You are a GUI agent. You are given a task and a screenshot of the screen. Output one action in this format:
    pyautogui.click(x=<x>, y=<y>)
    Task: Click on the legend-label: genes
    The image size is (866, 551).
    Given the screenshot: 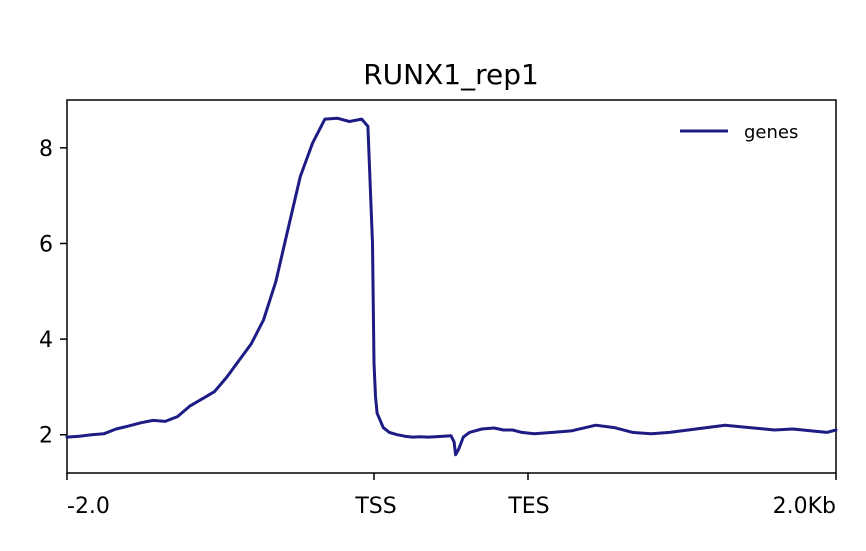 What is the action you would take?
    pyautogui.click(x=771, y=132)
    